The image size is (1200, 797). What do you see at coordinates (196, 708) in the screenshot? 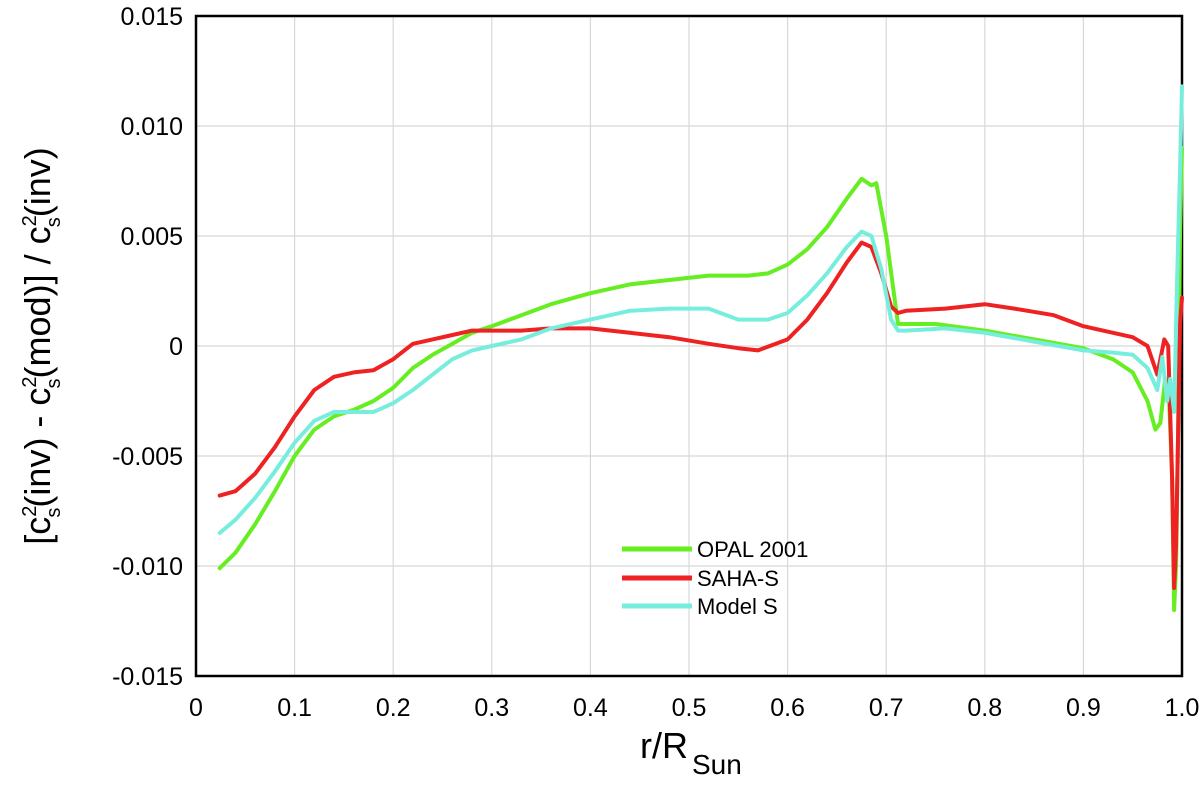
I see `x-tick-label: 0` at bounding box center [196, 708].